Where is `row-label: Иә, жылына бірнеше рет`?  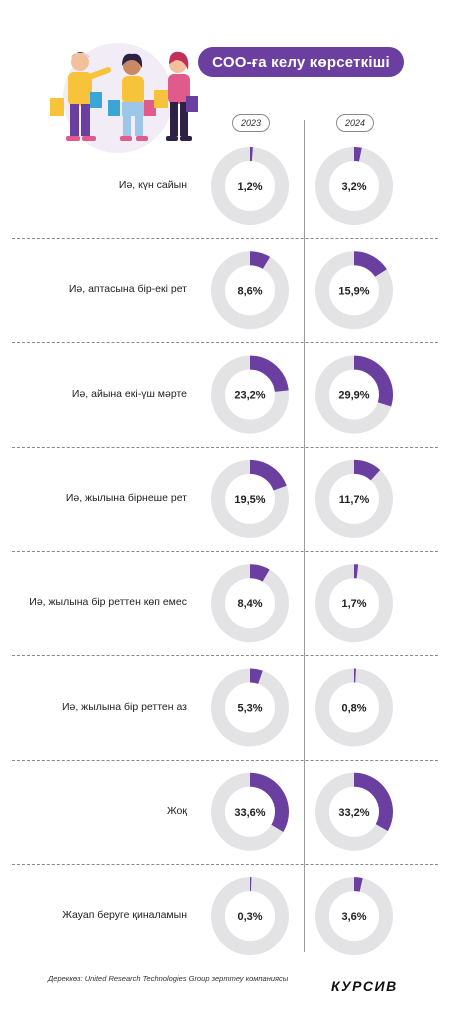 row-label: Иә, жылына бірнеше рет is located at coordinates (126, 497).